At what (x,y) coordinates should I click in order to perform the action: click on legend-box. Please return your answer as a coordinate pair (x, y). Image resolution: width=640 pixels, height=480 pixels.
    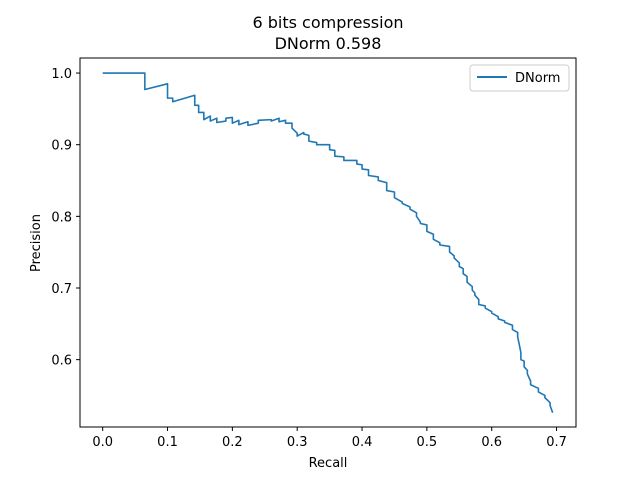
    Looking at the image, I should click on (519, 78).